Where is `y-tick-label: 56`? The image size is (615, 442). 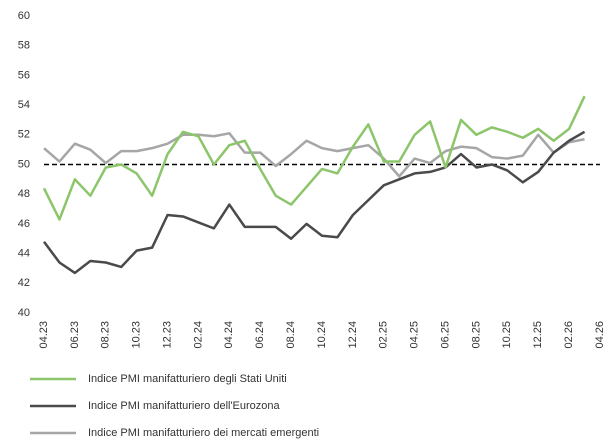
y-tick-label: 56 is located at coordinates (24, 75).